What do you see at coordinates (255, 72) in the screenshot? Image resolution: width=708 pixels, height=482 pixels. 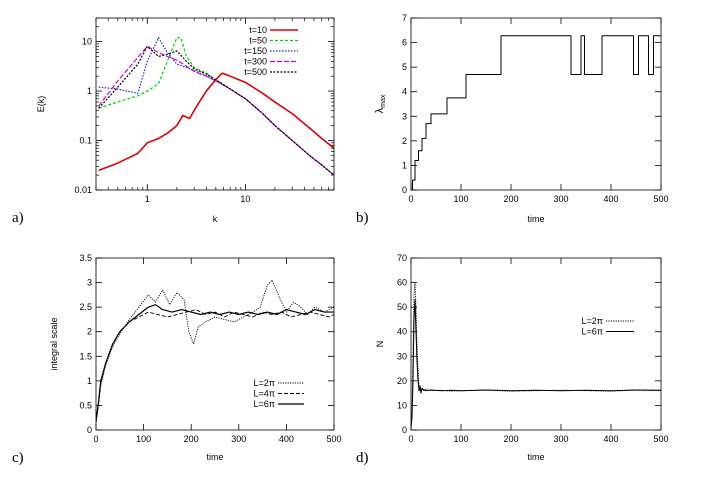 I see `legend-label-t-500: t=500` at bounding box center [255, 72].